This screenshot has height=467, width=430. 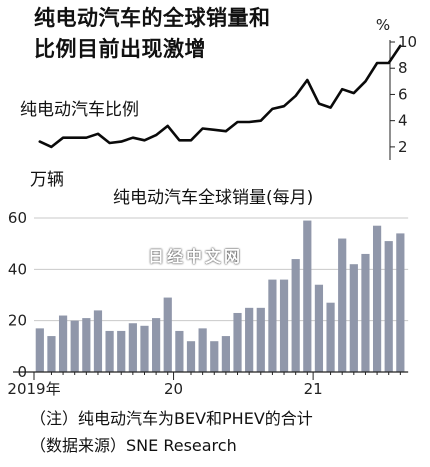 I want to click on bar-chart-unit: 万辆, so click(x=47, y=180).